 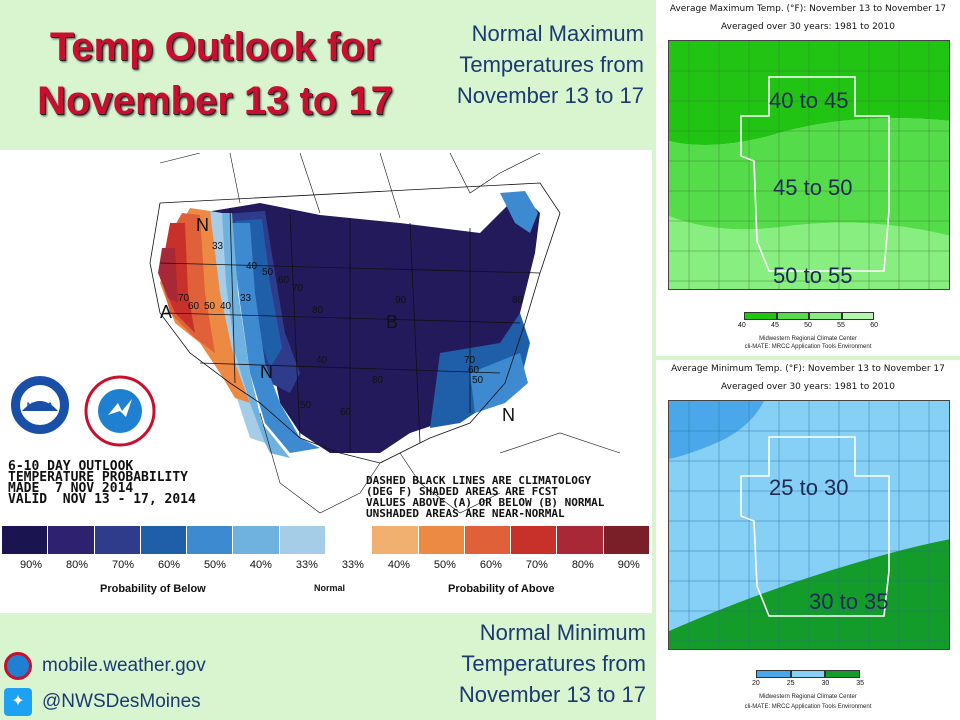 What do you see at coordinates (841, 325) in the screenshot?
I see `legend-tick: 55` at bounding box center [841, 325].